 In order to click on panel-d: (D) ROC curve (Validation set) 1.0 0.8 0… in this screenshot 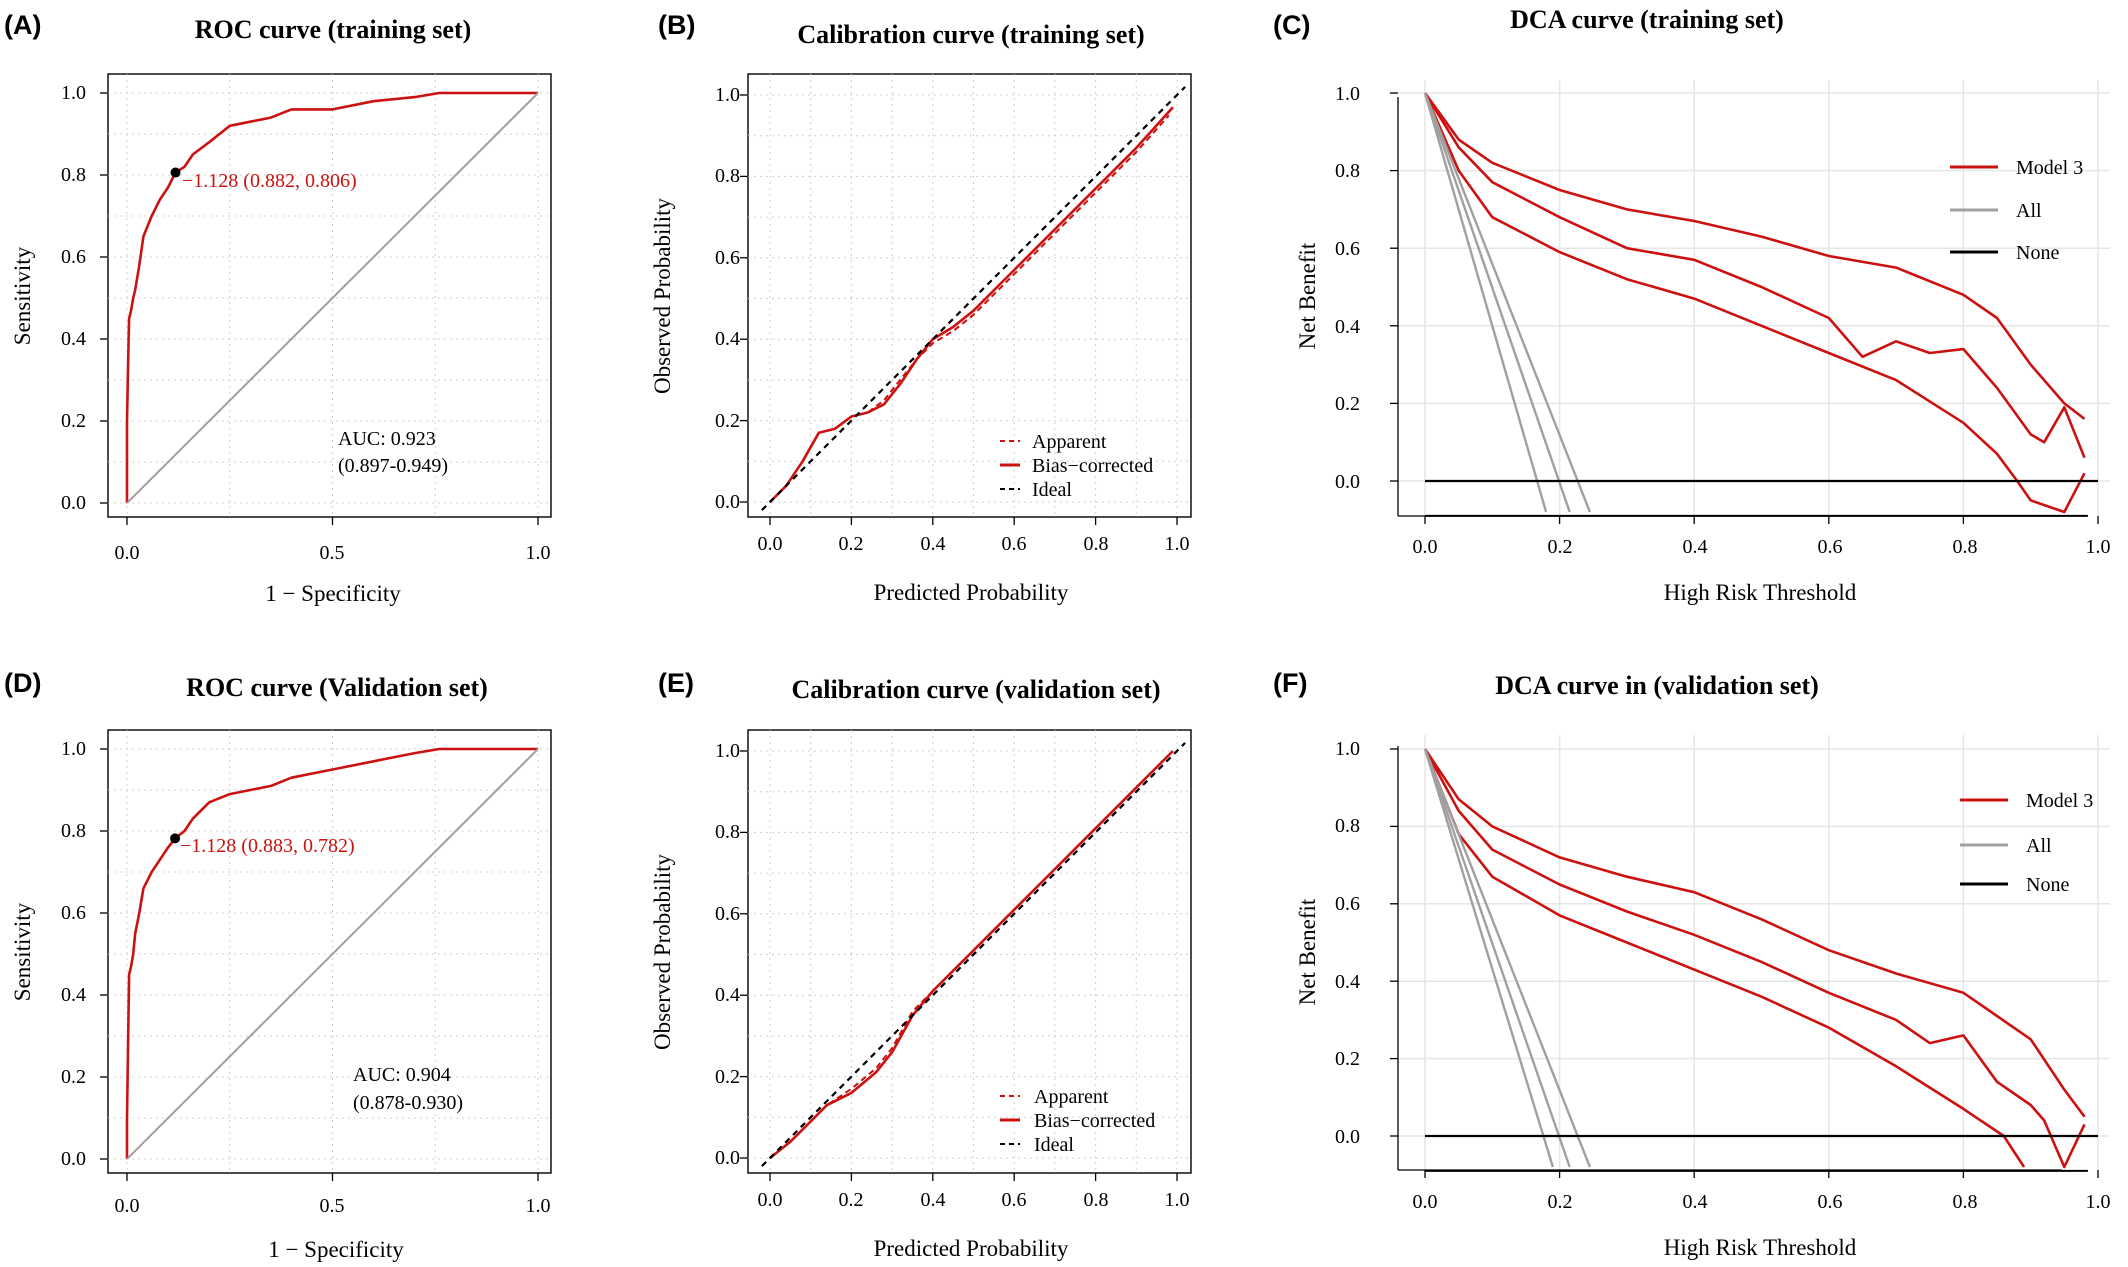, I will do `click(278, 965)`.